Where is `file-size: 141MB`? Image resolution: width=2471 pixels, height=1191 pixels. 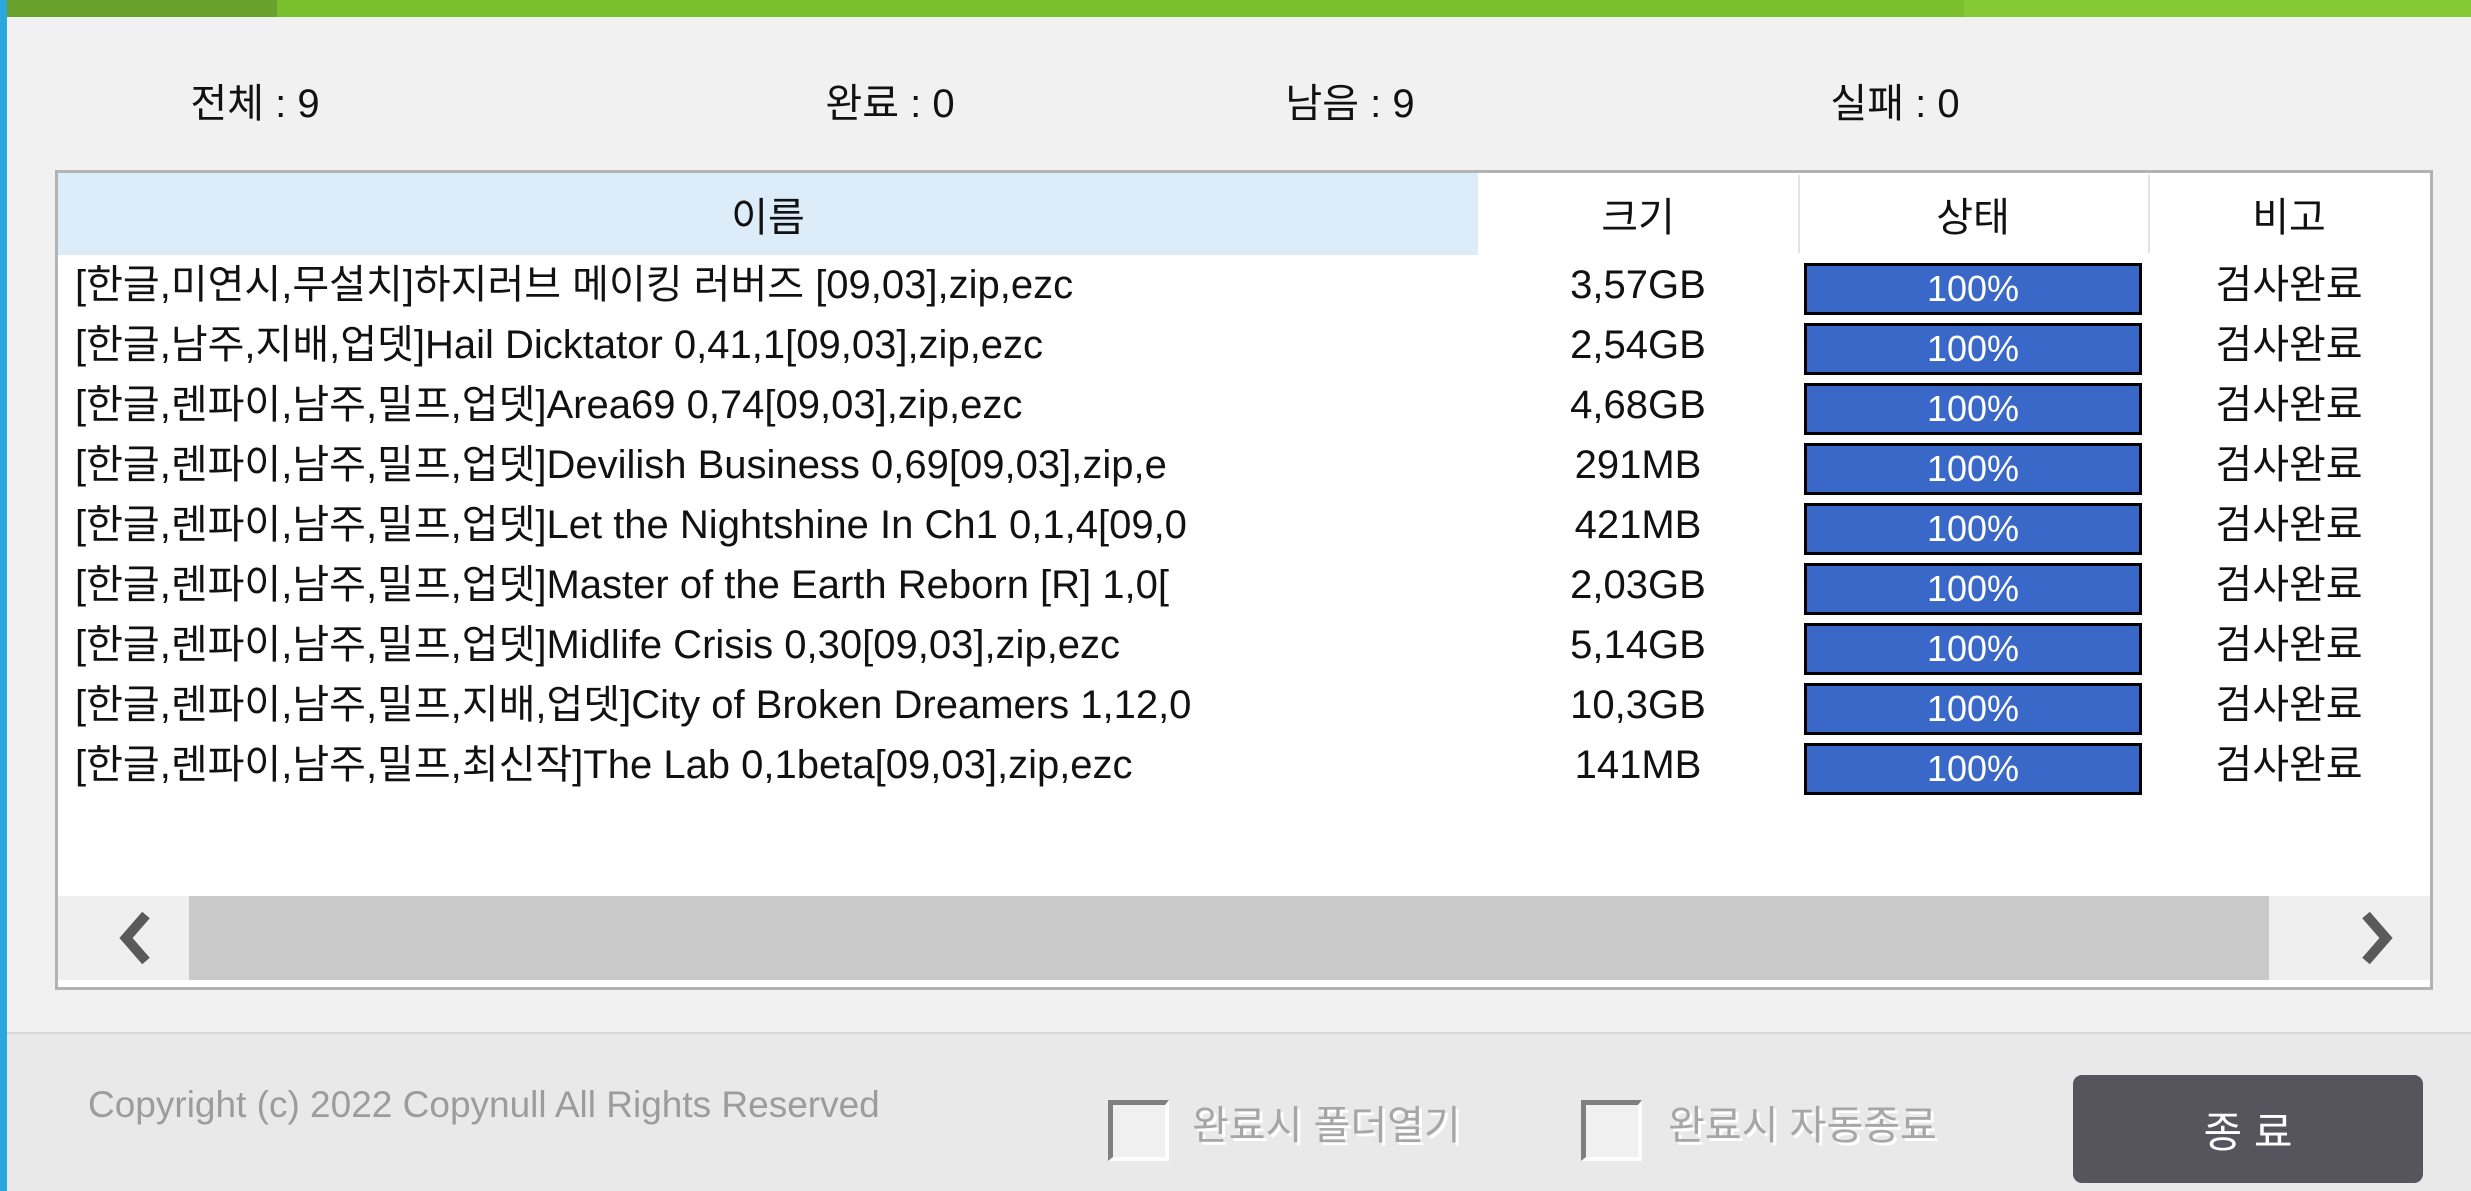 file-size: 141MB is located at coordinates (1638, 765).